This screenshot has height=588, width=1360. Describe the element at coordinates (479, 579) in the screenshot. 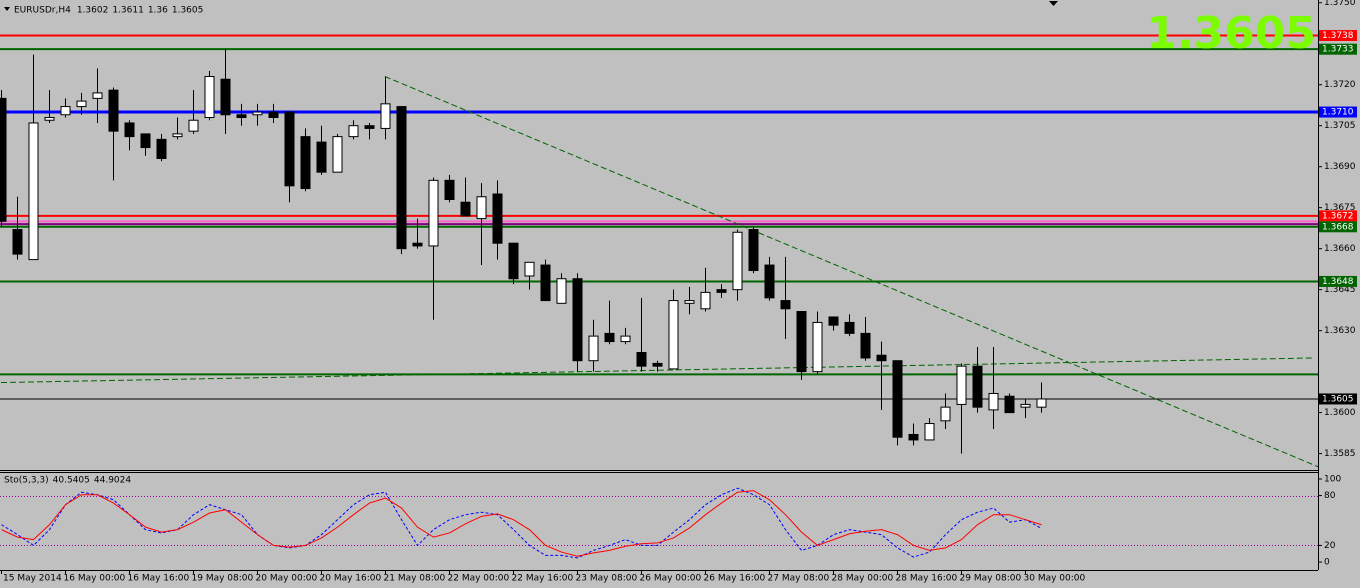

I see `x-tick-label: 22 May 00:00` at that location.